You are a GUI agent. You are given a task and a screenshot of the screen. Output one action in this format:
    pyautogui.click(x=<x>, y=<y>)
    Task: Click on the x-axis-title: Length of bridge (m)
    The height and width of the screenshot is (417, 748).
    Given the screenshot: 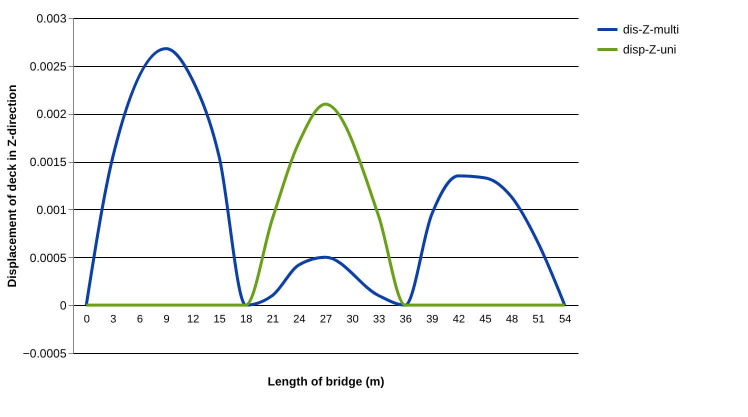 What is the action you would take?
    pyautogui.click(x=326, y=381)
    